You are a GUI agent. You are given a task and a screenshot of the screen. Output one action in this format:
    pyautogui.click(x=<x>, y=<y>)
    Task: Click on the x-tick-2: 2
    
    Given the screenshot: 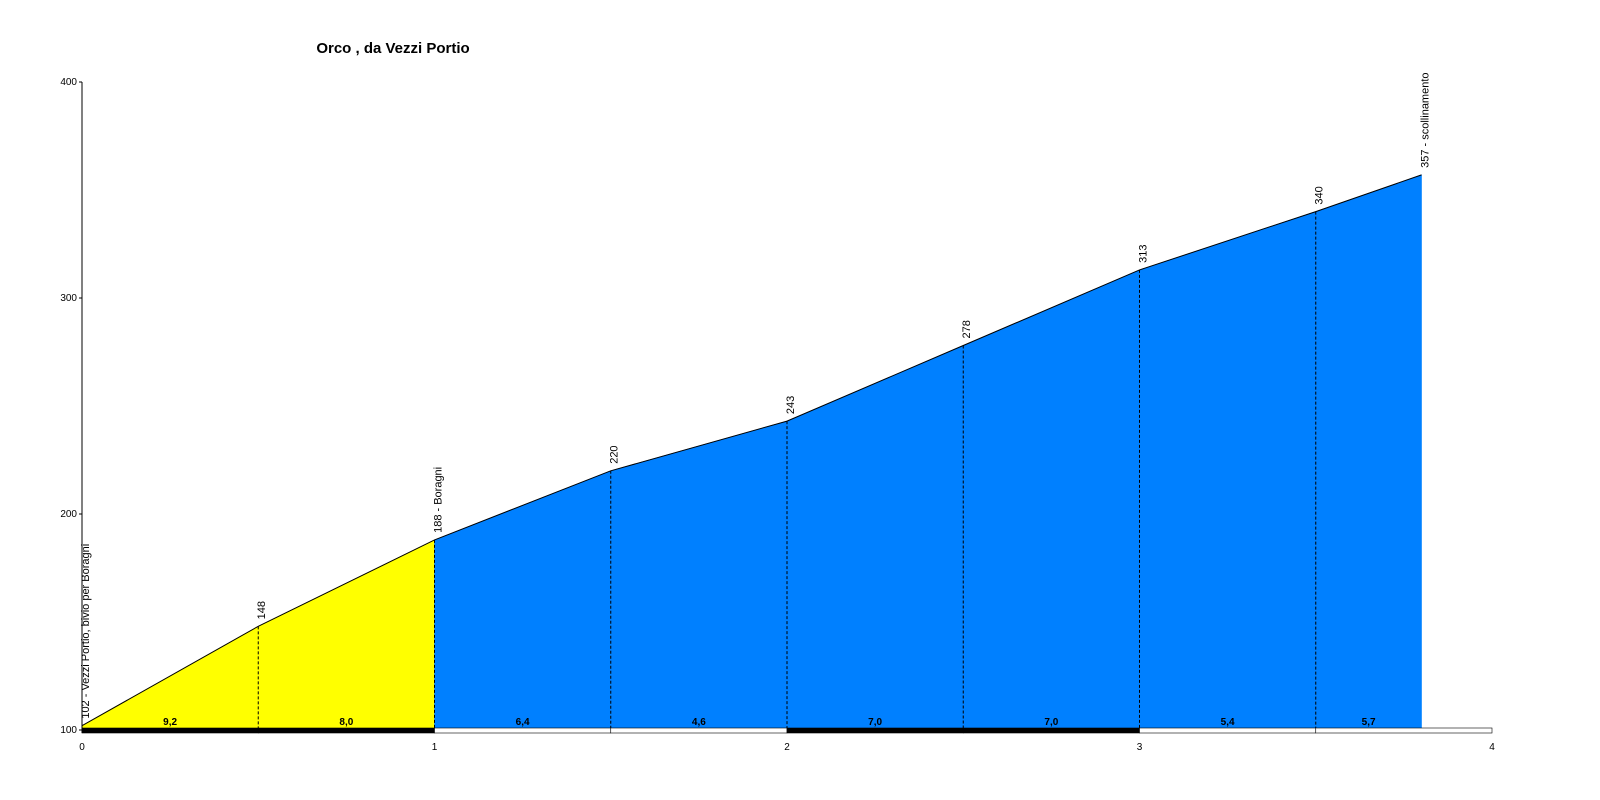 What is the action you would take?
    pyautogui.click(x=787, y=747)
    